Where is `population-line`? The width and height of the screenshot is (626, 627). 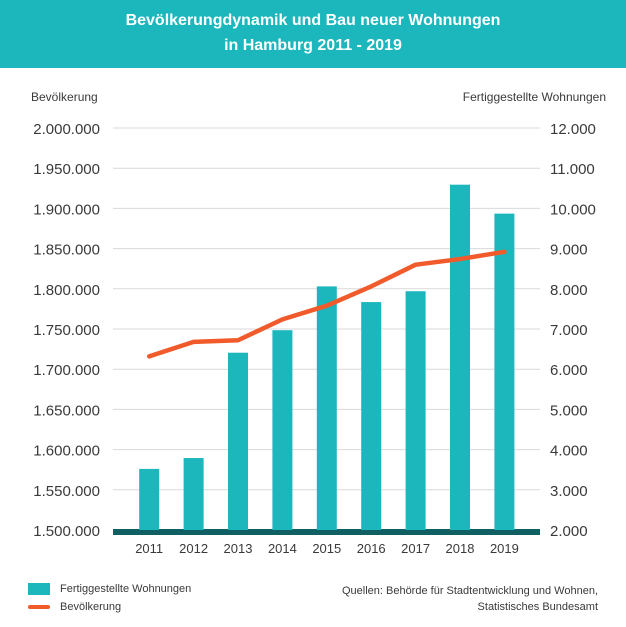 population-line is located at coordinates (326, 304).